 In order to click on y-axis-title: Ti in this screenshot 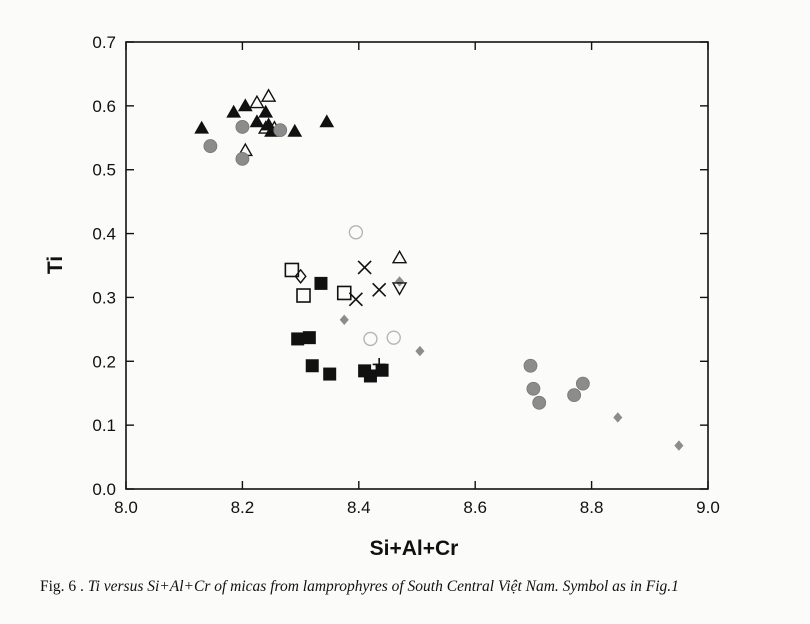, I will do `click(55, 265)`.